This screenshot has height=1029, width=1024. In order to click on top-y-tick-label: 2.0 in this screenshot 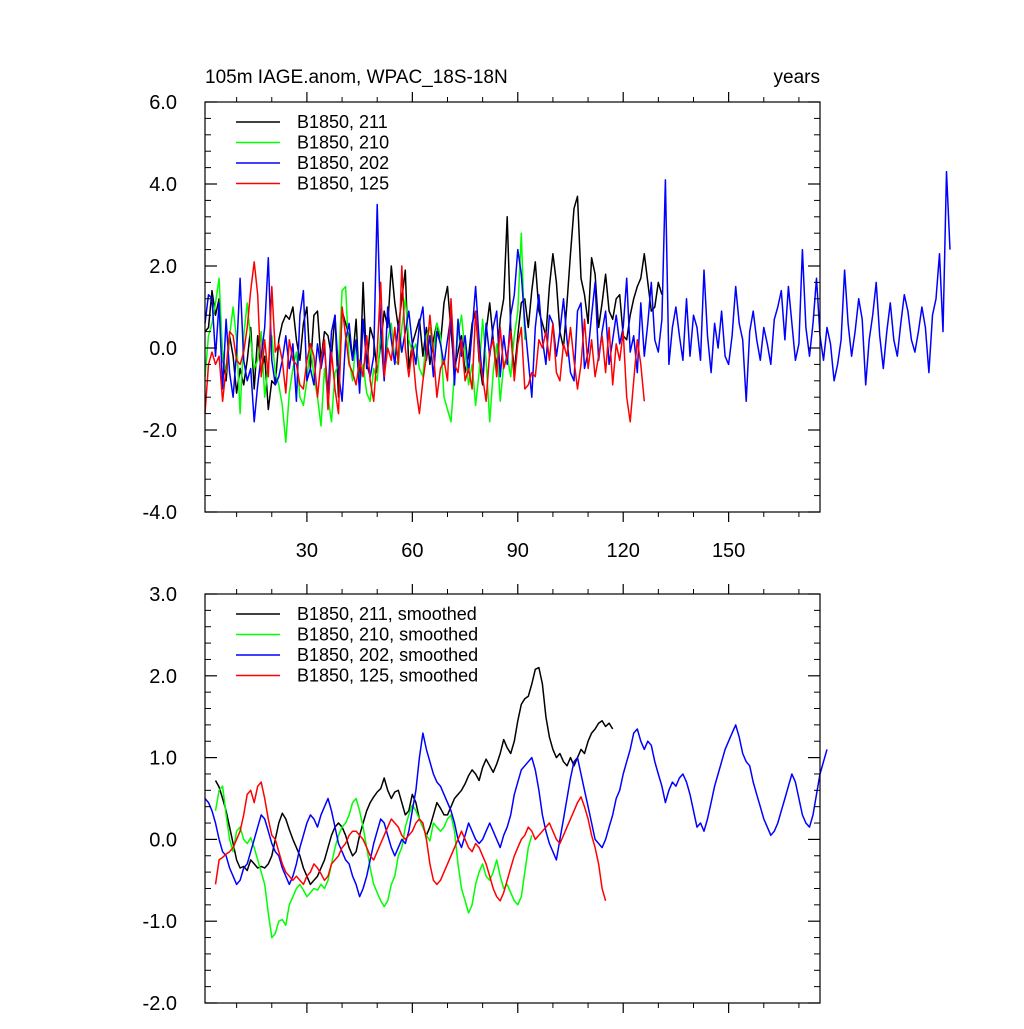, I will do `click(163, 267)`.